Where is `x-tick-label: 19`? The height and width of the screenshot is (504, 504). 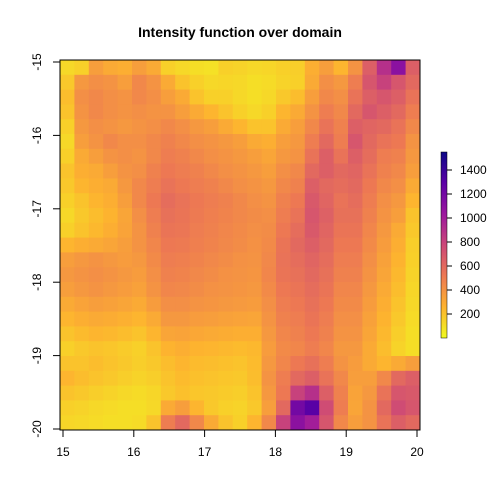
x-tick-label: 19 is located at coordinates (347, 452).